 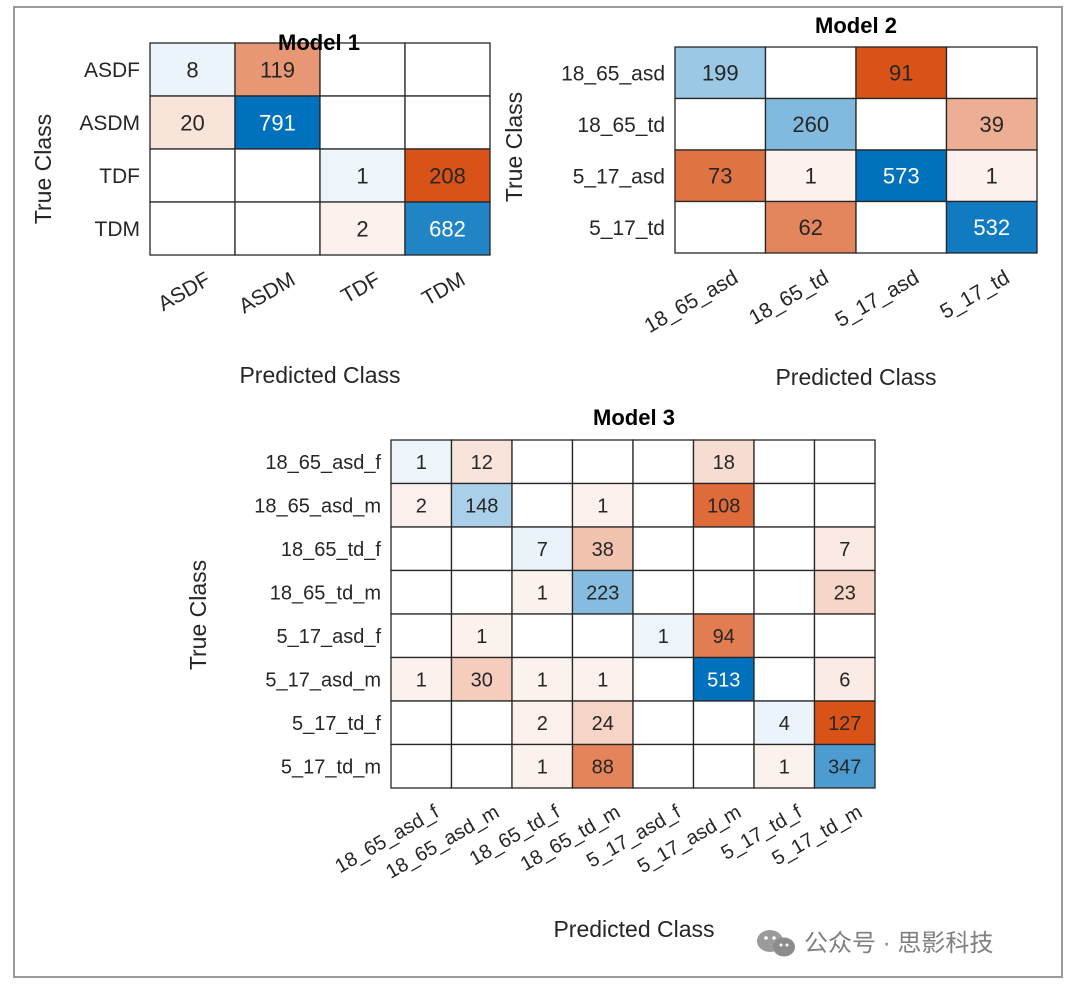 I want to click on cell-value: 532, so click(x=991, y=227).